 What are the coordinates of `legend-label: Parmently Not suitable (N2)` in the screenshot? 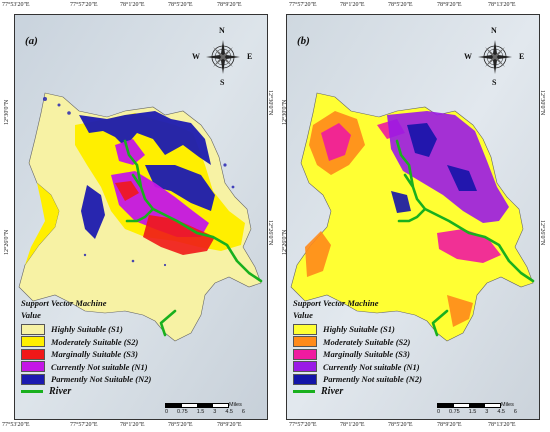 It's located at (372, 379).